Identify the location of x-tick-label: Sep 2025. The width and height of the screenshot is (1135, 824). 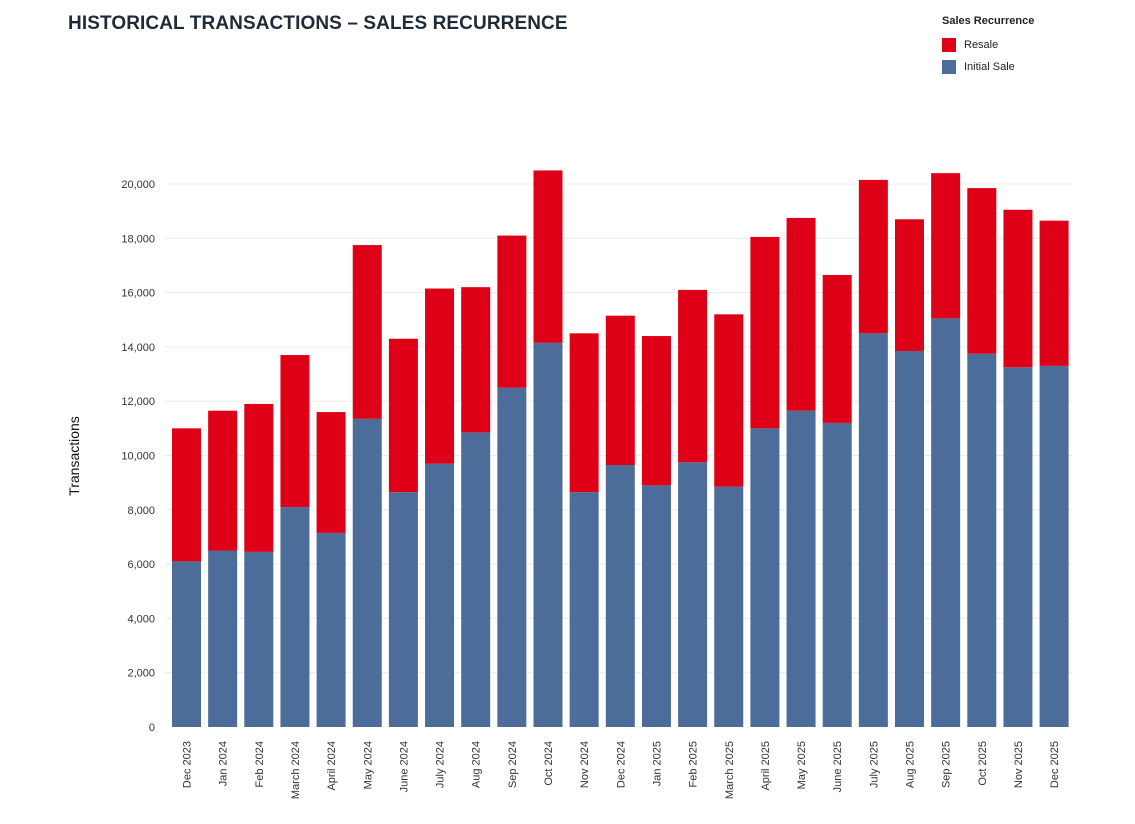
(947, 764).